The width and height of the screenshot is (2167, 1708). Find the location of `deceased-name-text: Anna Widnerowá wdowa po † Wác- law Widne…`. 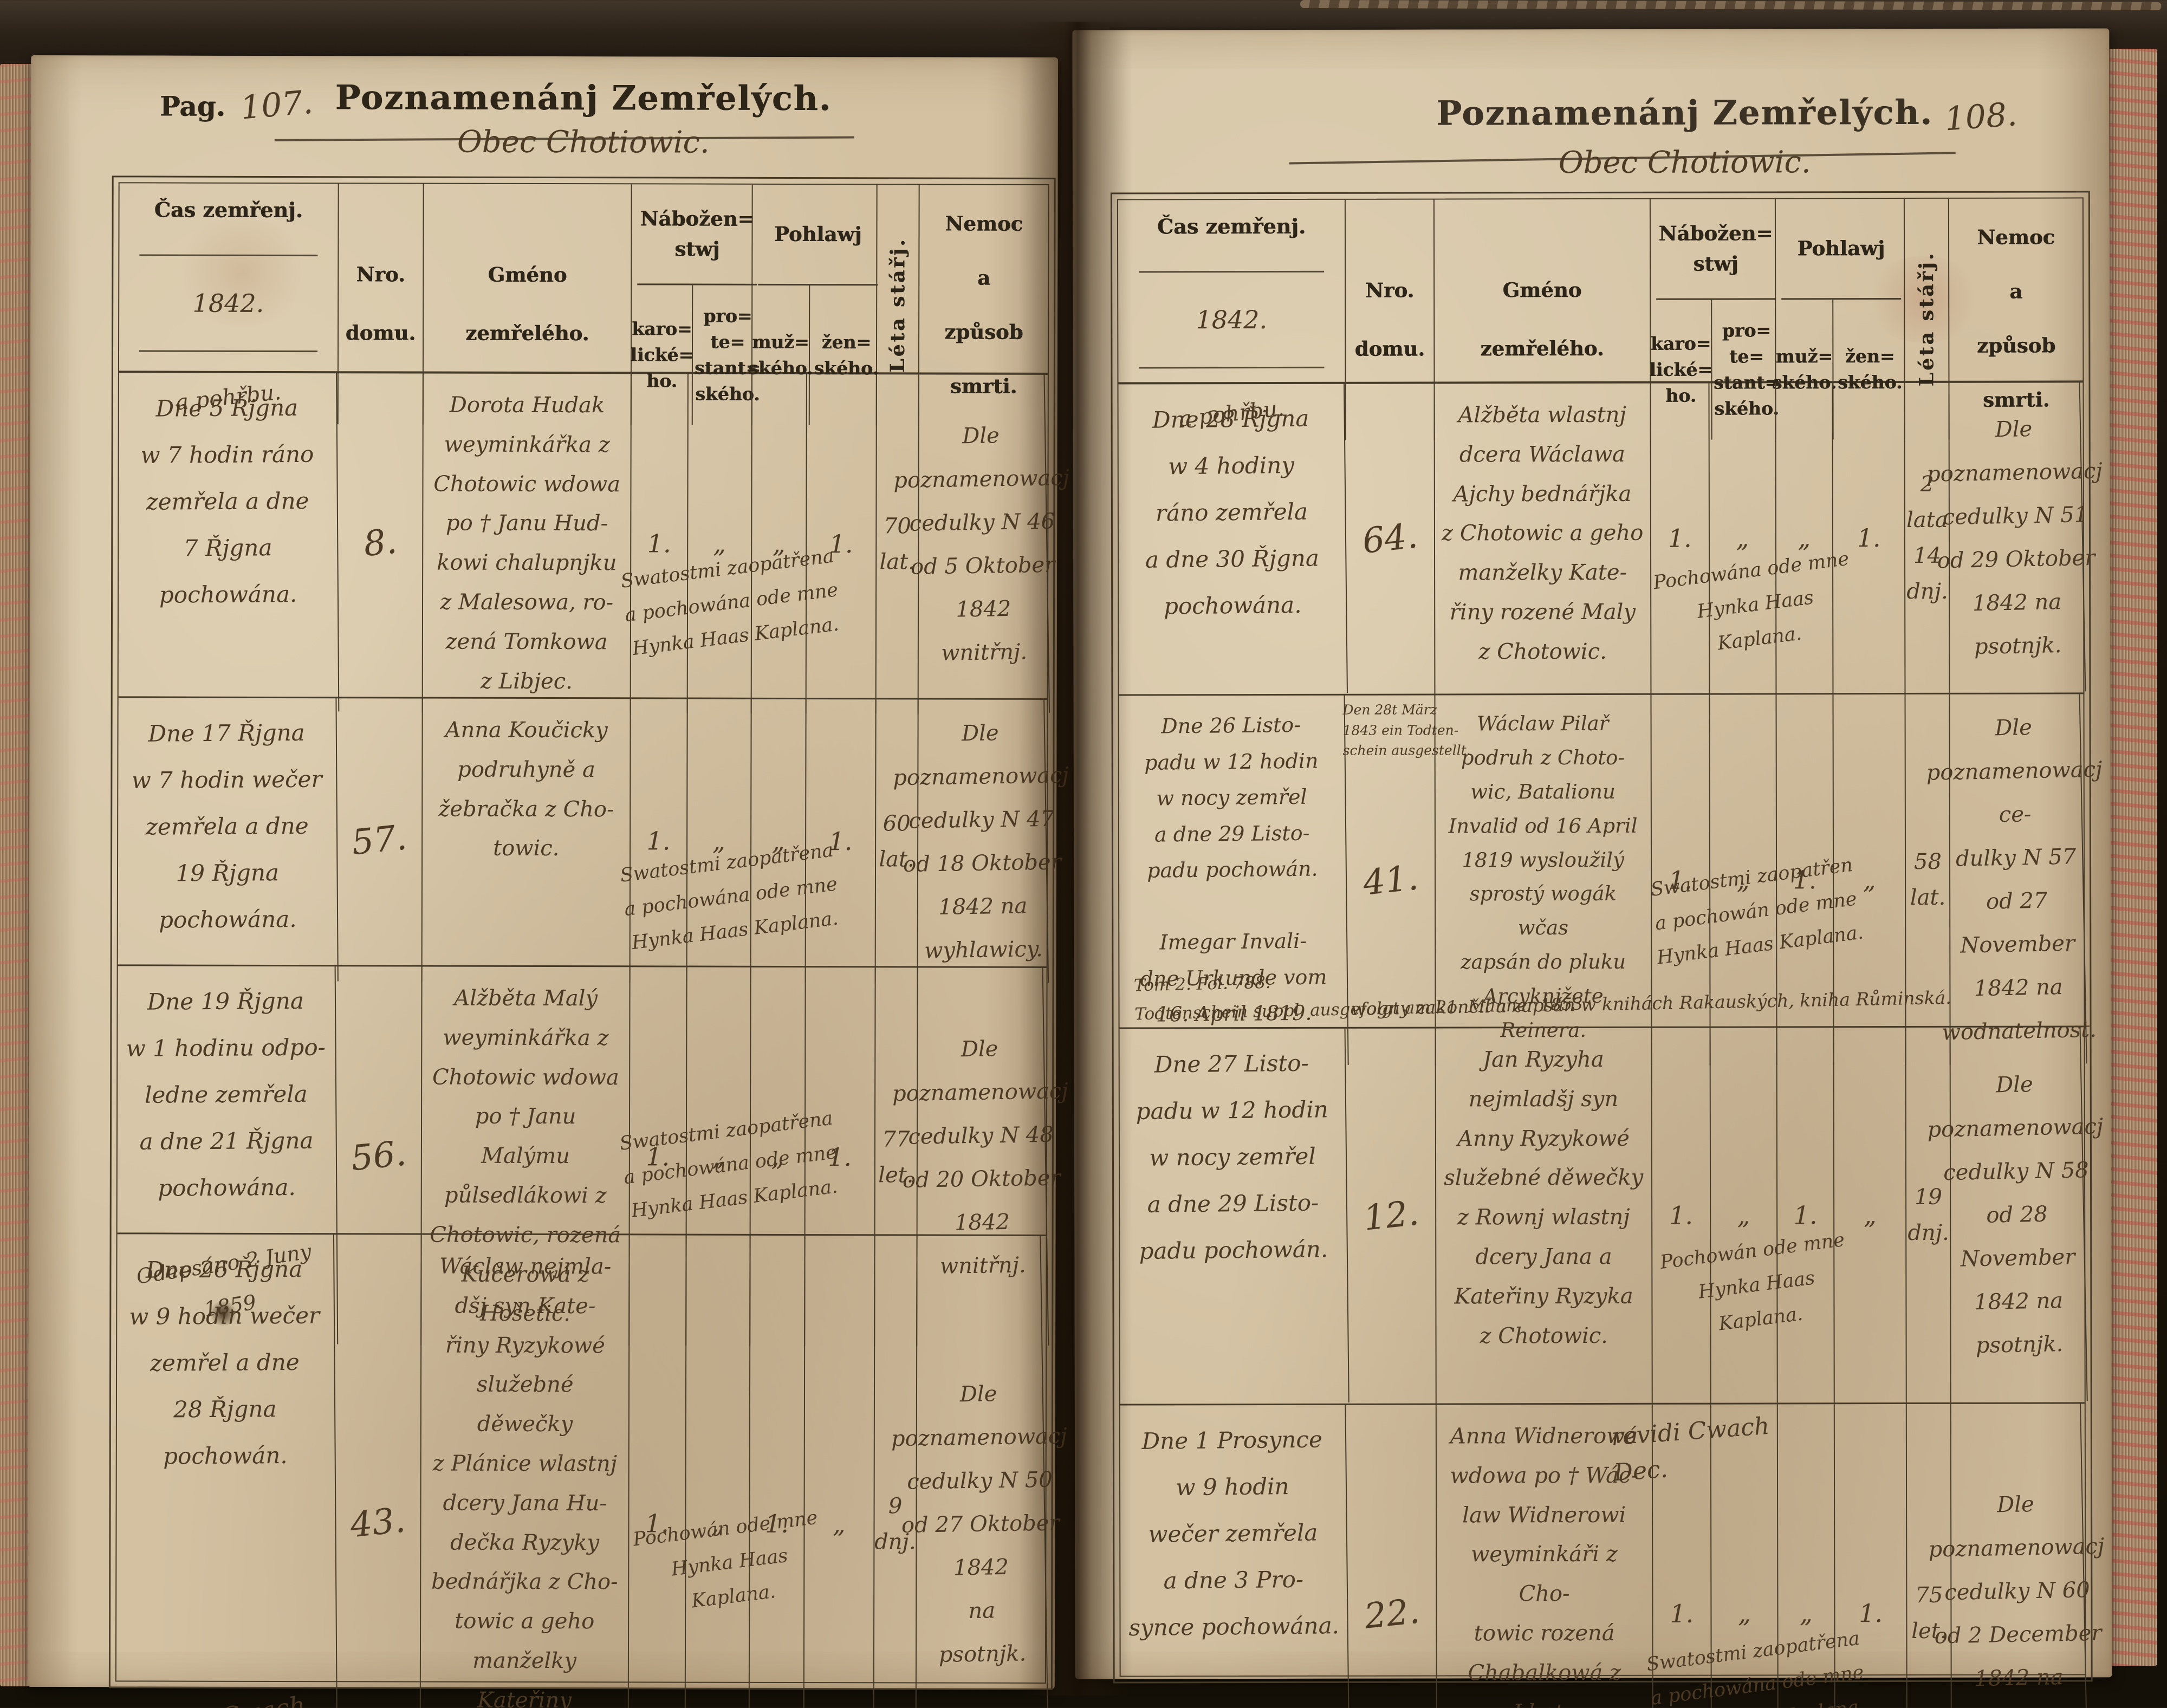

deceased-name-text: Anna Widnerowá wdowa po † Wác- law Widne… is located at coordinates (1544, 1566).